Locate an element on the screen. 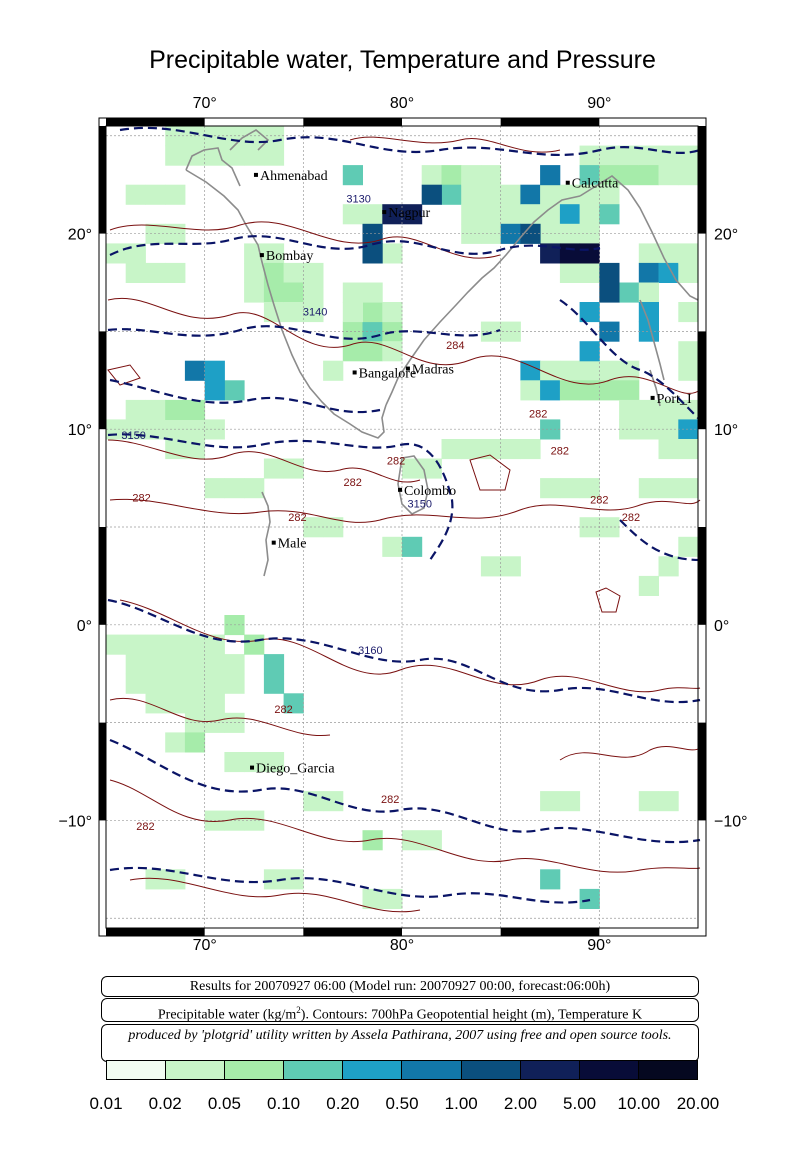 Image resolution: width=805 pixels, height=1164 pixels. gulf-of-kutch is located at coordinates (213, 167).